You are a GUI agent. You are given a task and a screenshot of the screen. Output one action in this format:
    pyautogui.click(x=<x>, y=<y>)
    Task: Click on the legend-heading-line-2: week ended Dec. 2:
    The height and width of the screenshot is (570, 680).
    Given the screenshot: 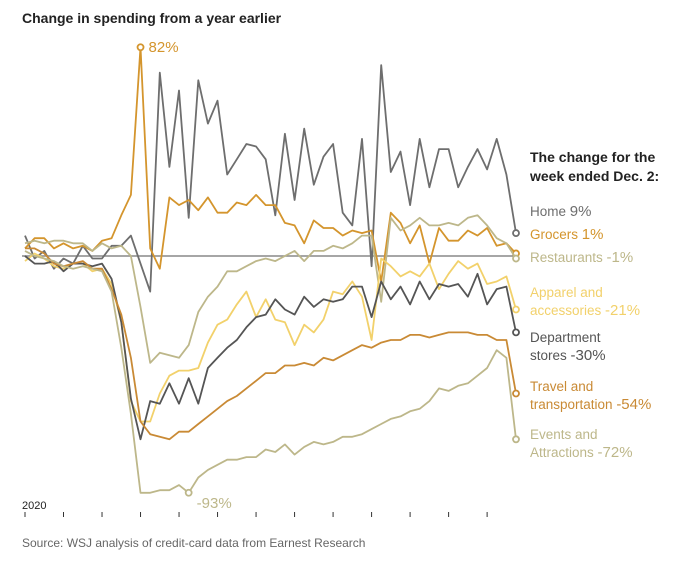 What is the action you would take?
    pyautogui.click(x=594, y=176)
    